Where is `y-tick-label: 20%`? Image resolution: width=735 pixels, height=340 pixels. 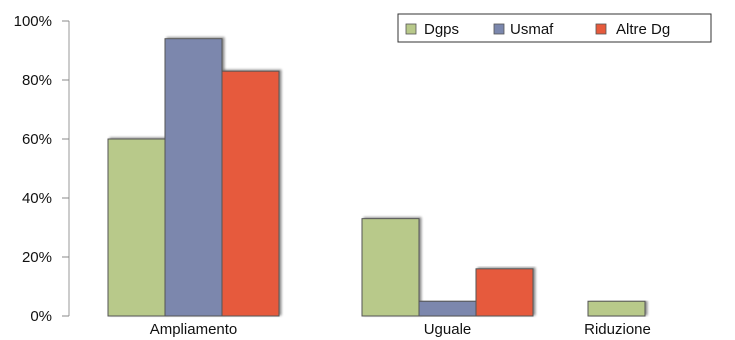
y-tick-label: 20% is located at coordinates (37, 257).